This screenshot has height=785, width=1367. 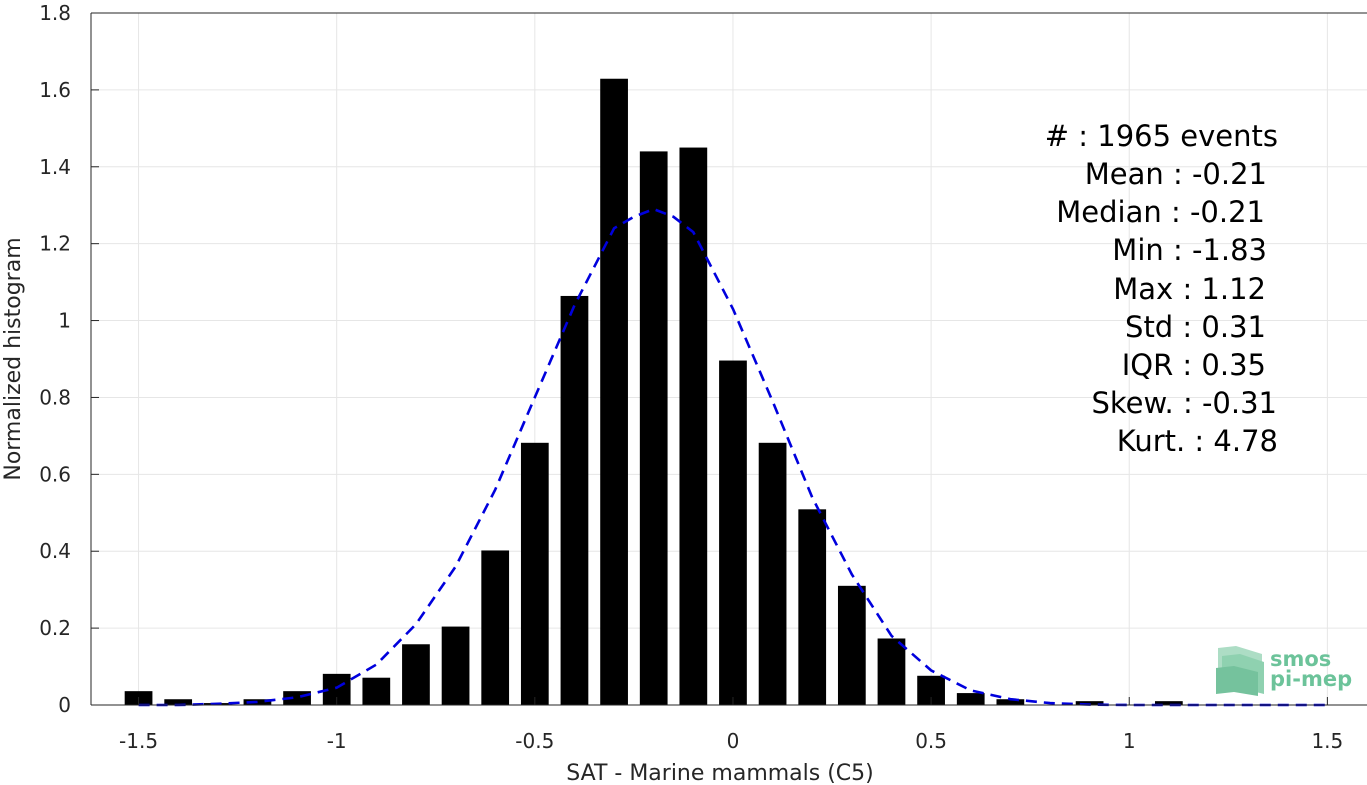 I want to click on logo-emblem-icon, so click(x=1240, y=671).